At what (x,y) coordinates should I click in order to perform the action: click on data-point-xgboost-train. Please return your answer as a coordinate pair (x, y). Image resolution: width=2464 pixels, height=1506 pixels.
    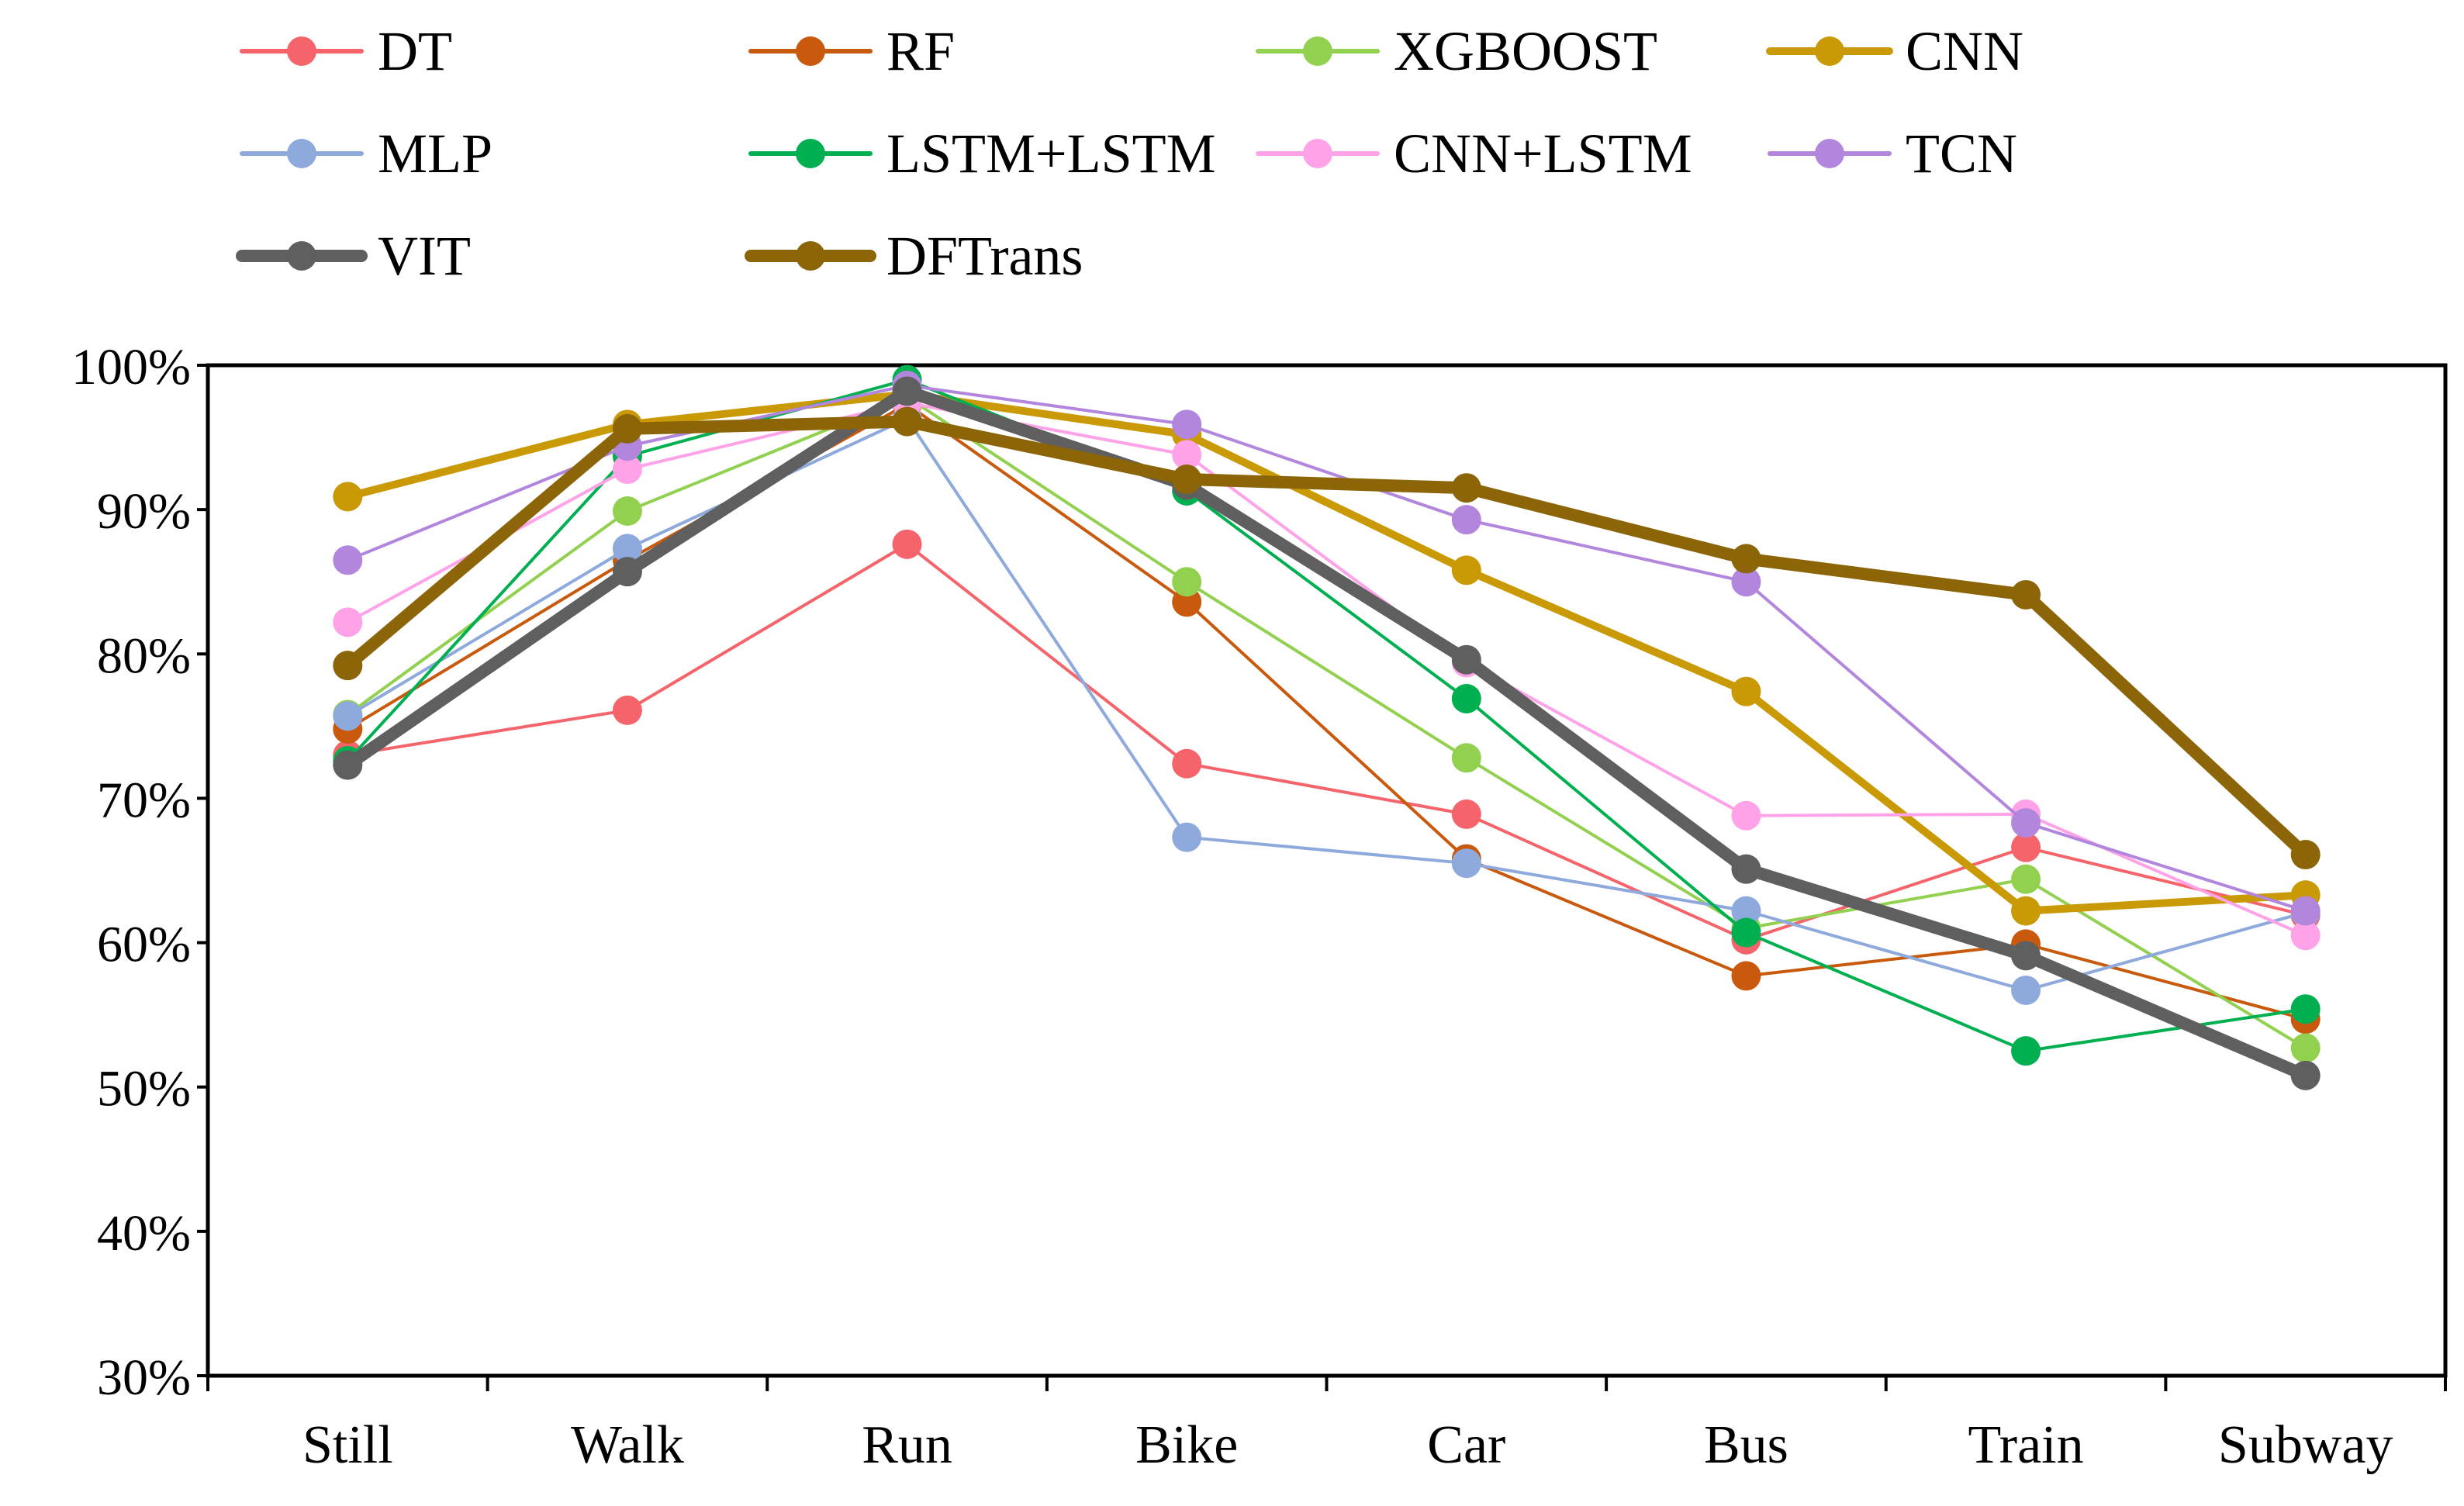
    Looking at the image, I should click on (2026, 879).